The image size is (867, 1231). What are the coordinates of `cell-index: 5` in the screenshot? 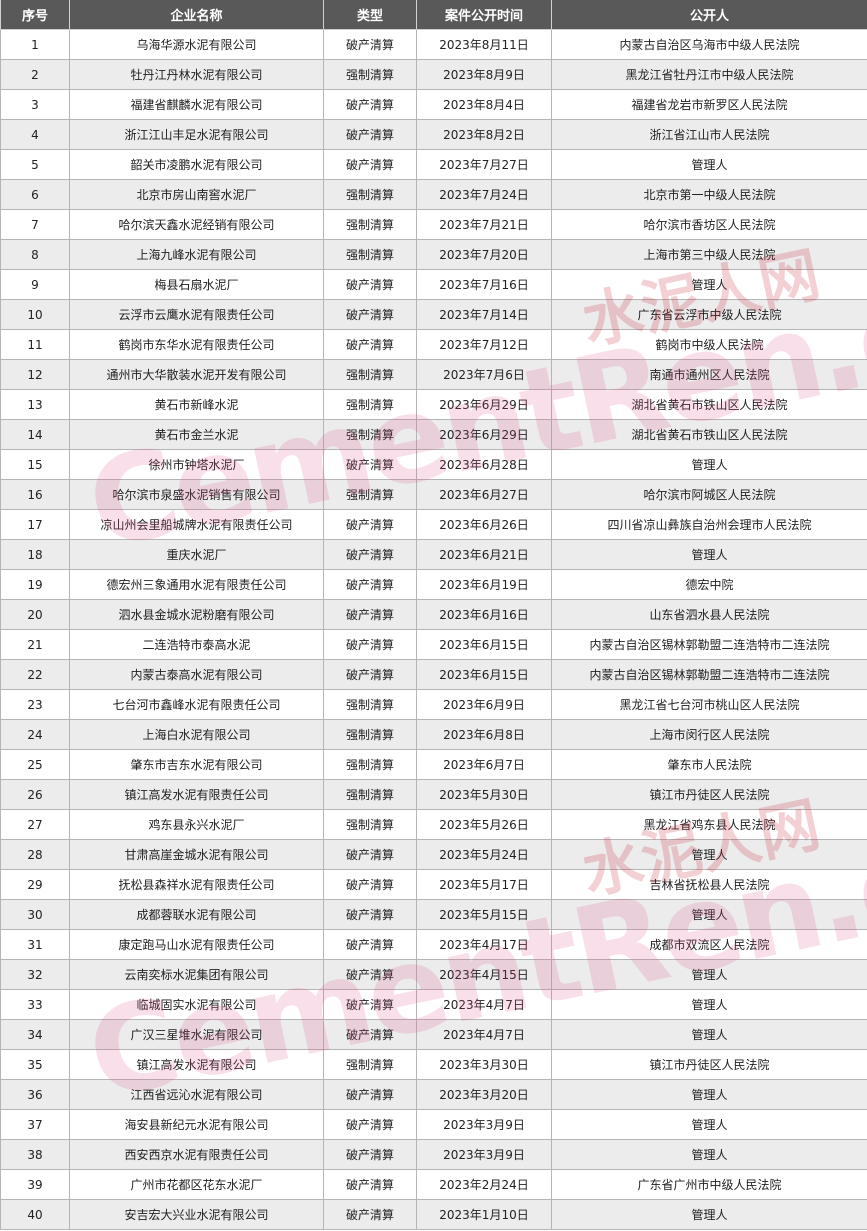 It's located at (35, 164).